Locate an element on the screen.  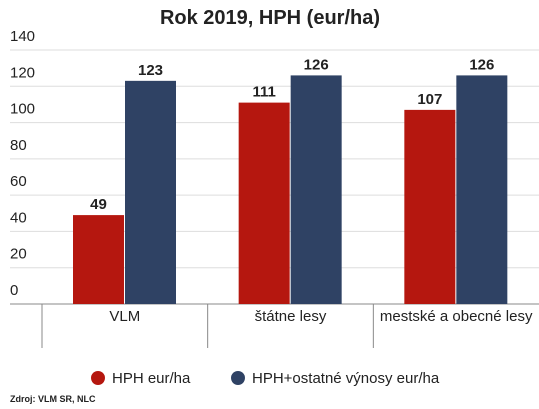
y-tick-label: 80 is located at coordinates (18, 145).